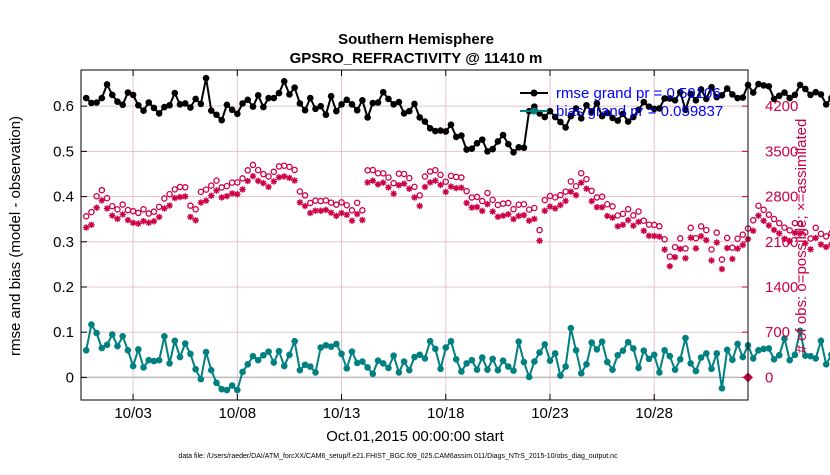  I want to click on y2-axis-label: # of obs: o=possible; ×=assimilated, so click(801, 236).